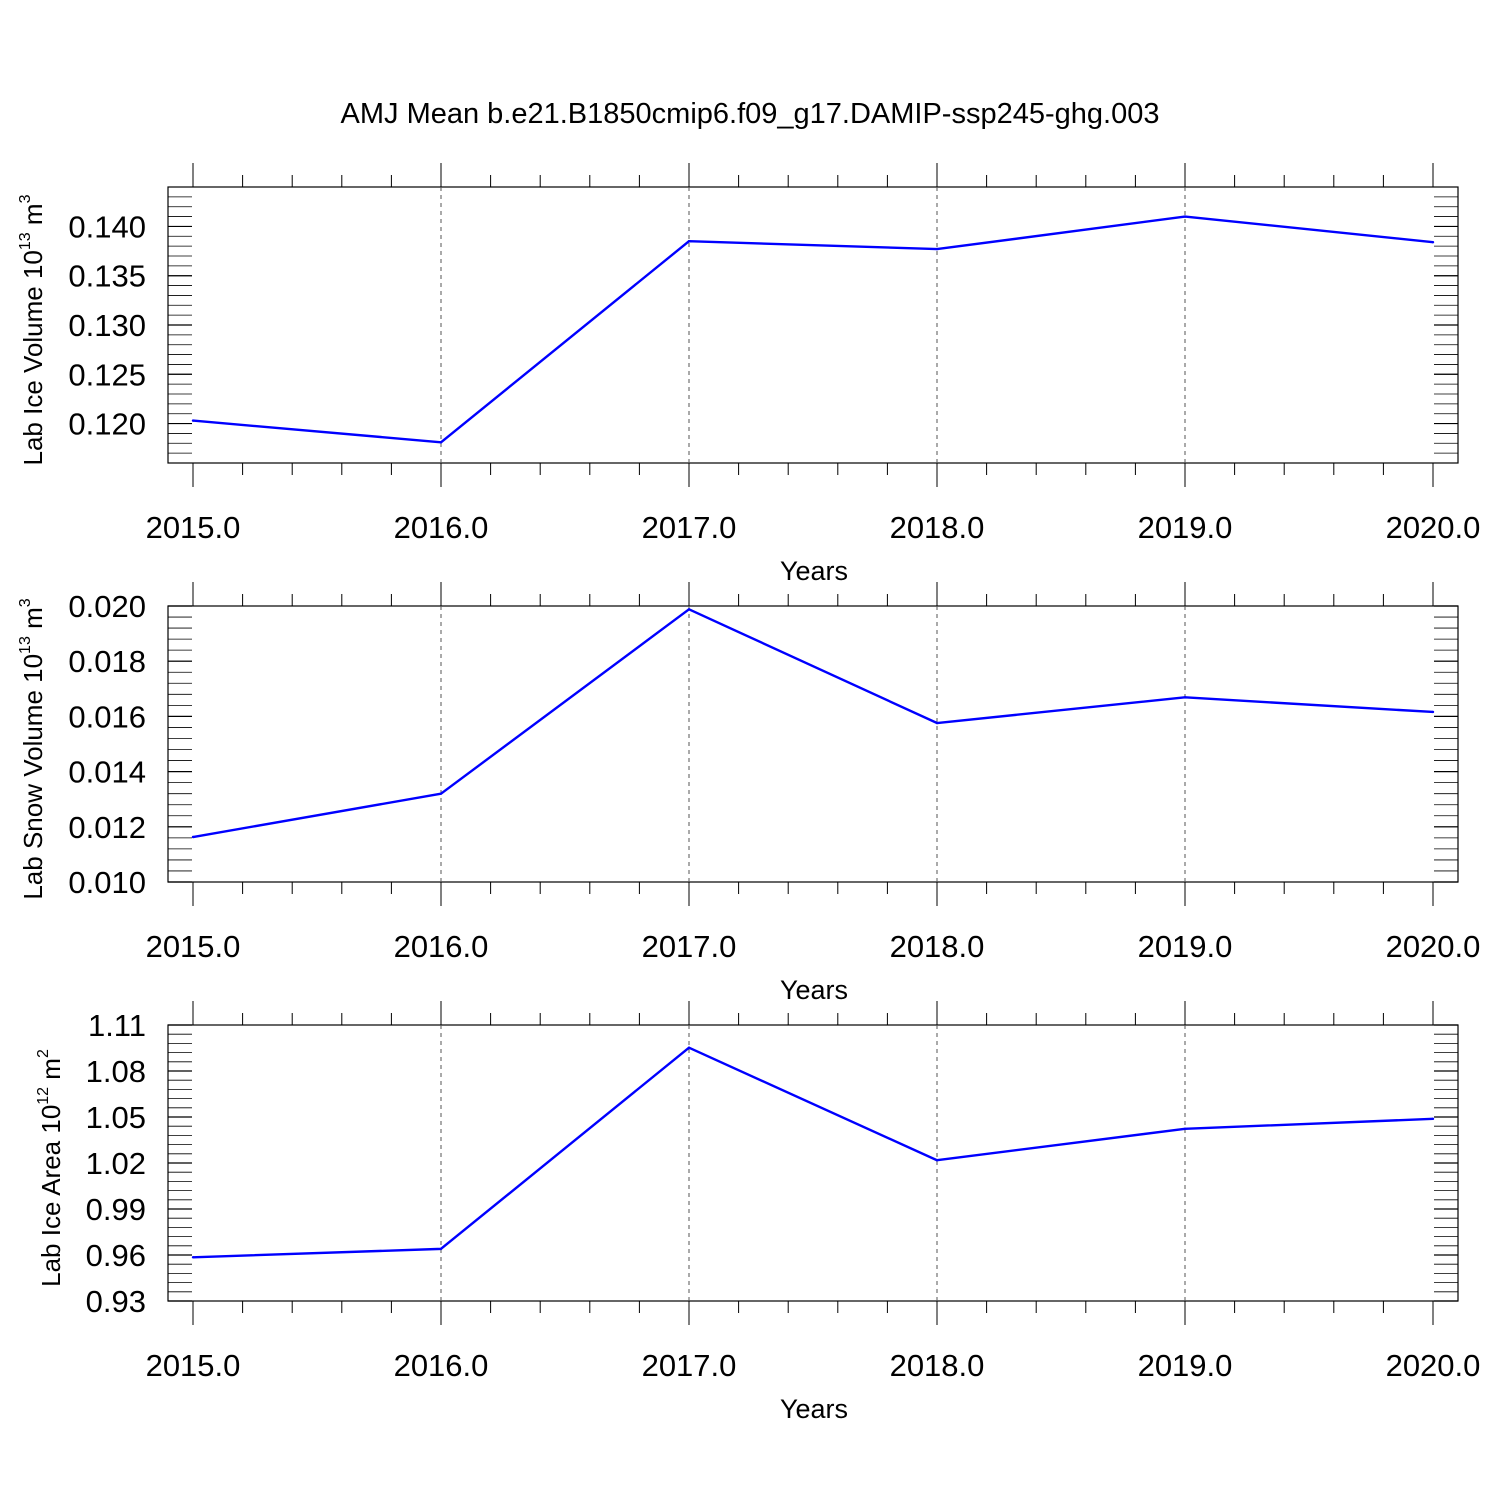 The image size is (1500, 1500). I want to click on y-tick-label: 0.99, so click(116, 1209).